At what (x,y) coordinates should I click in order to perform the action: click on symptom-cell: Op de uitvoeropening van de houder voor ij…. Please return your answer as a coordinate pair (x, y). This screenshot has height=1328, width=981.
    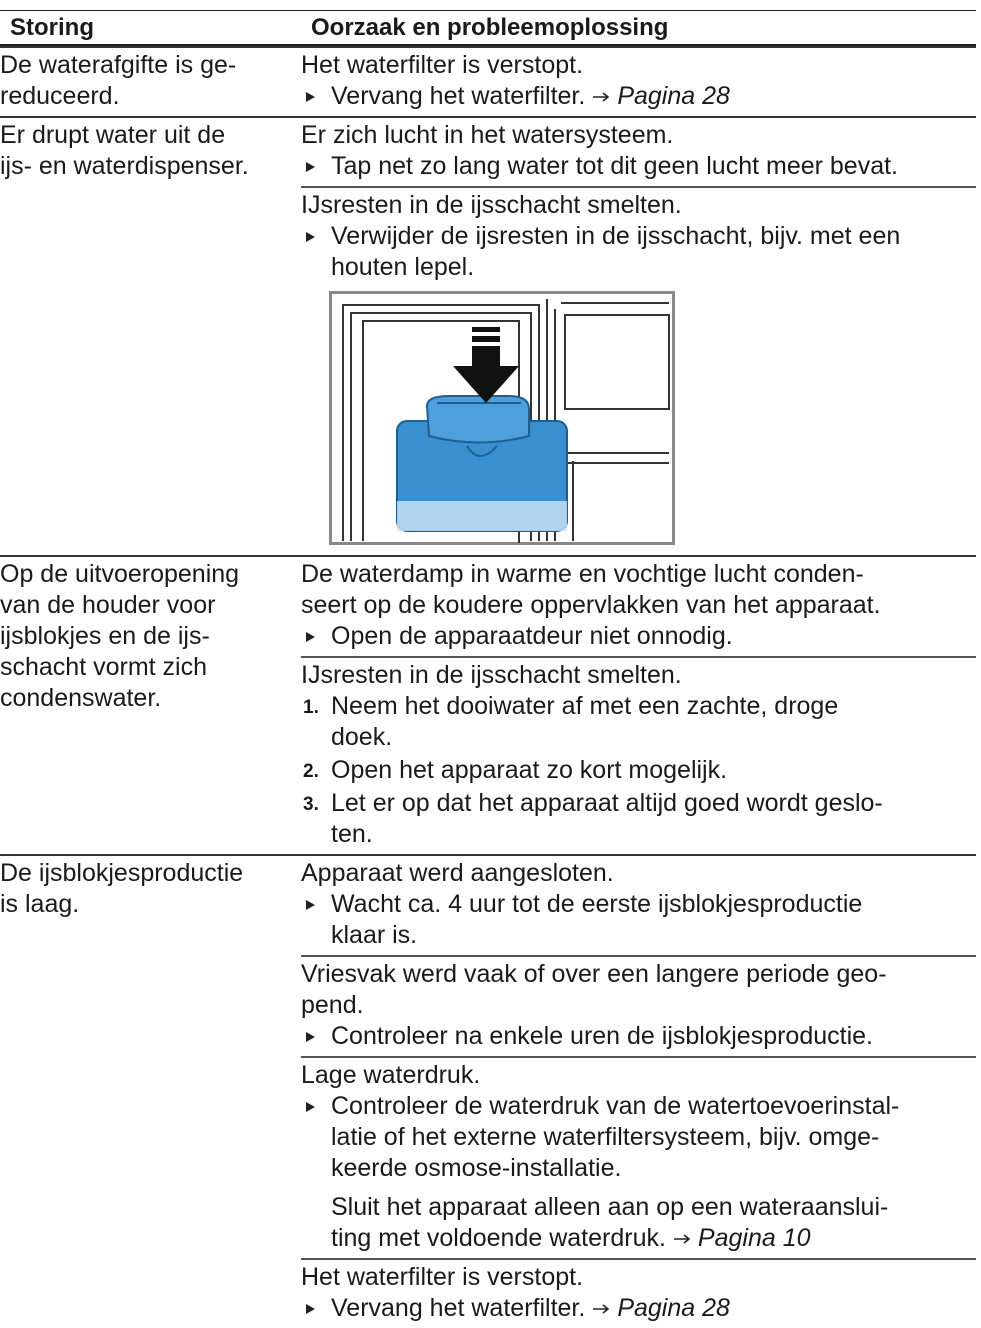
    Looking at the image, I should click on (148, 705).